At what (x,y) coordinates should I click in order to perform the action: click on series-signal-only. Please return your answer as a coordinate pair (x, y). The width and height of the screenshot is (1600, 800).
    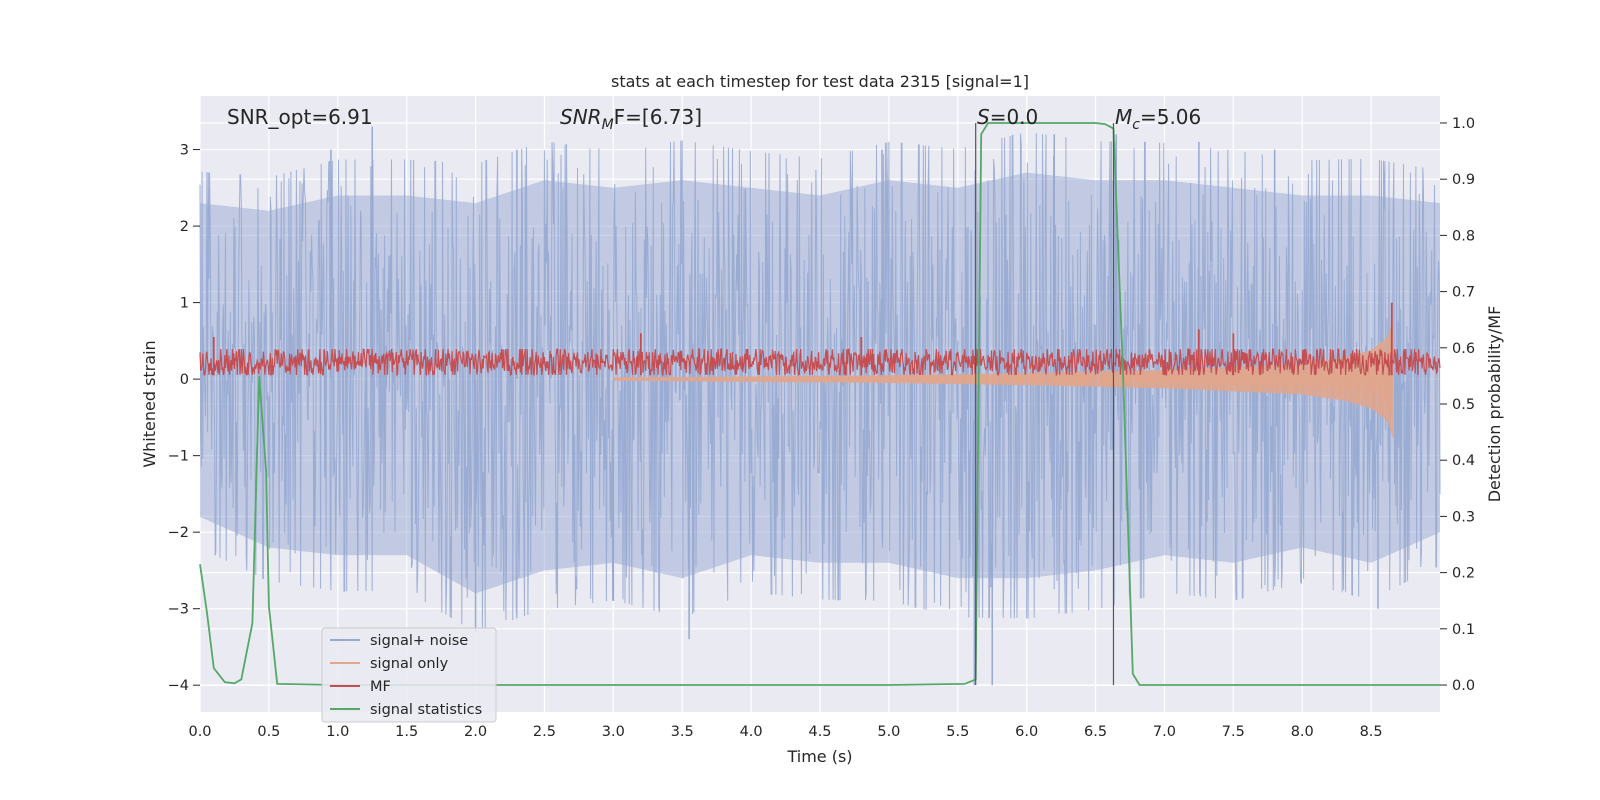
    Looking at the image, I should click on (1003, 379).